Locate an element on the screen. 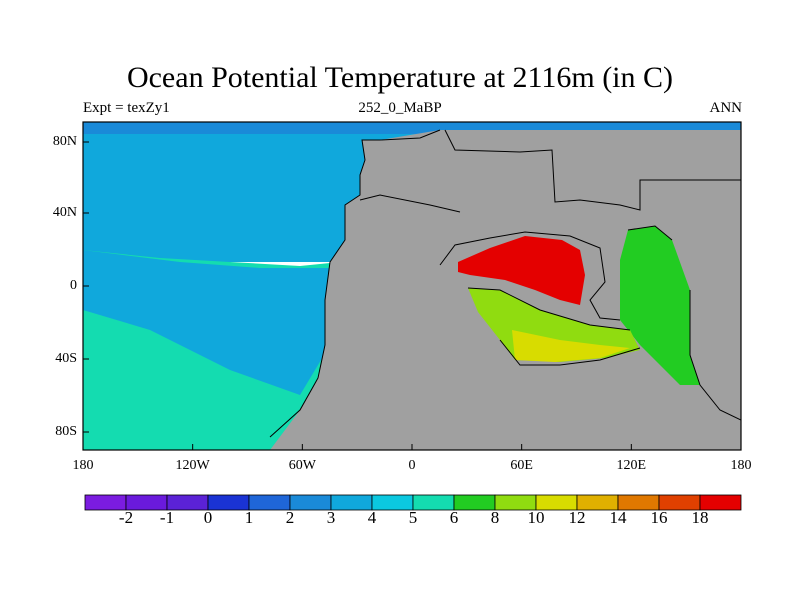 This screenshot has width=800, height=600. warm-green-field is located at coordinates (660, 305).